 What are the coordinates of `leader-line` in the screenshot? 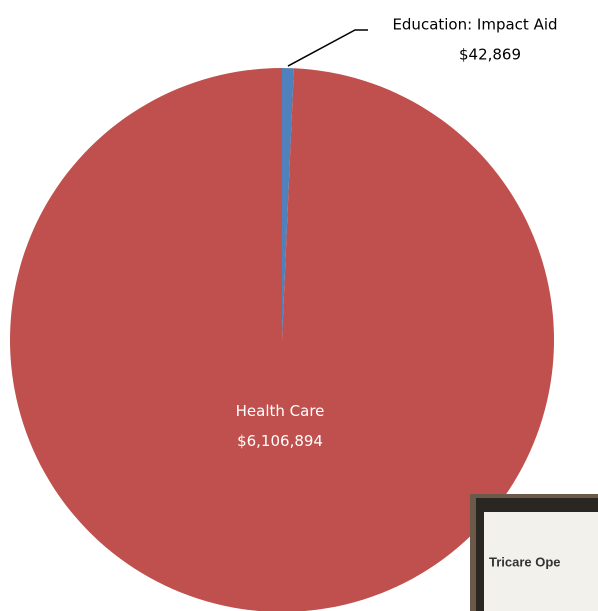 It's located at (327, 48).